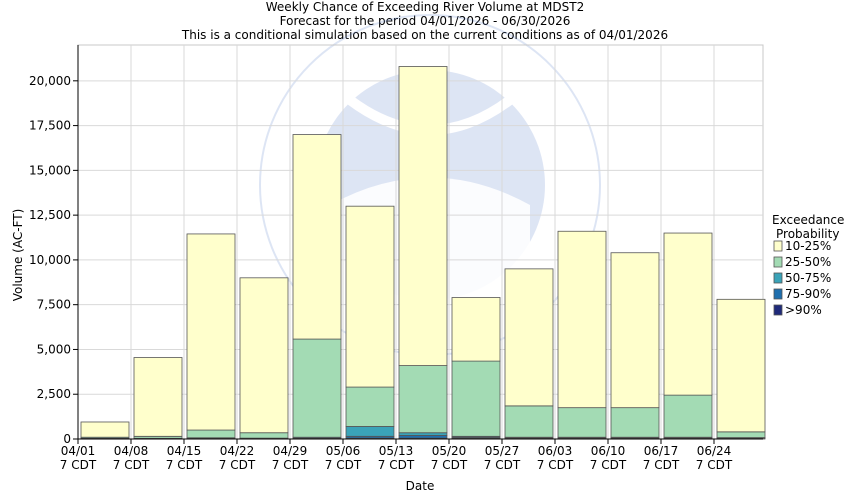 The height and width of the screenshot is (500, 850). I want to click on legend-label: >90%, so click(803, 310).